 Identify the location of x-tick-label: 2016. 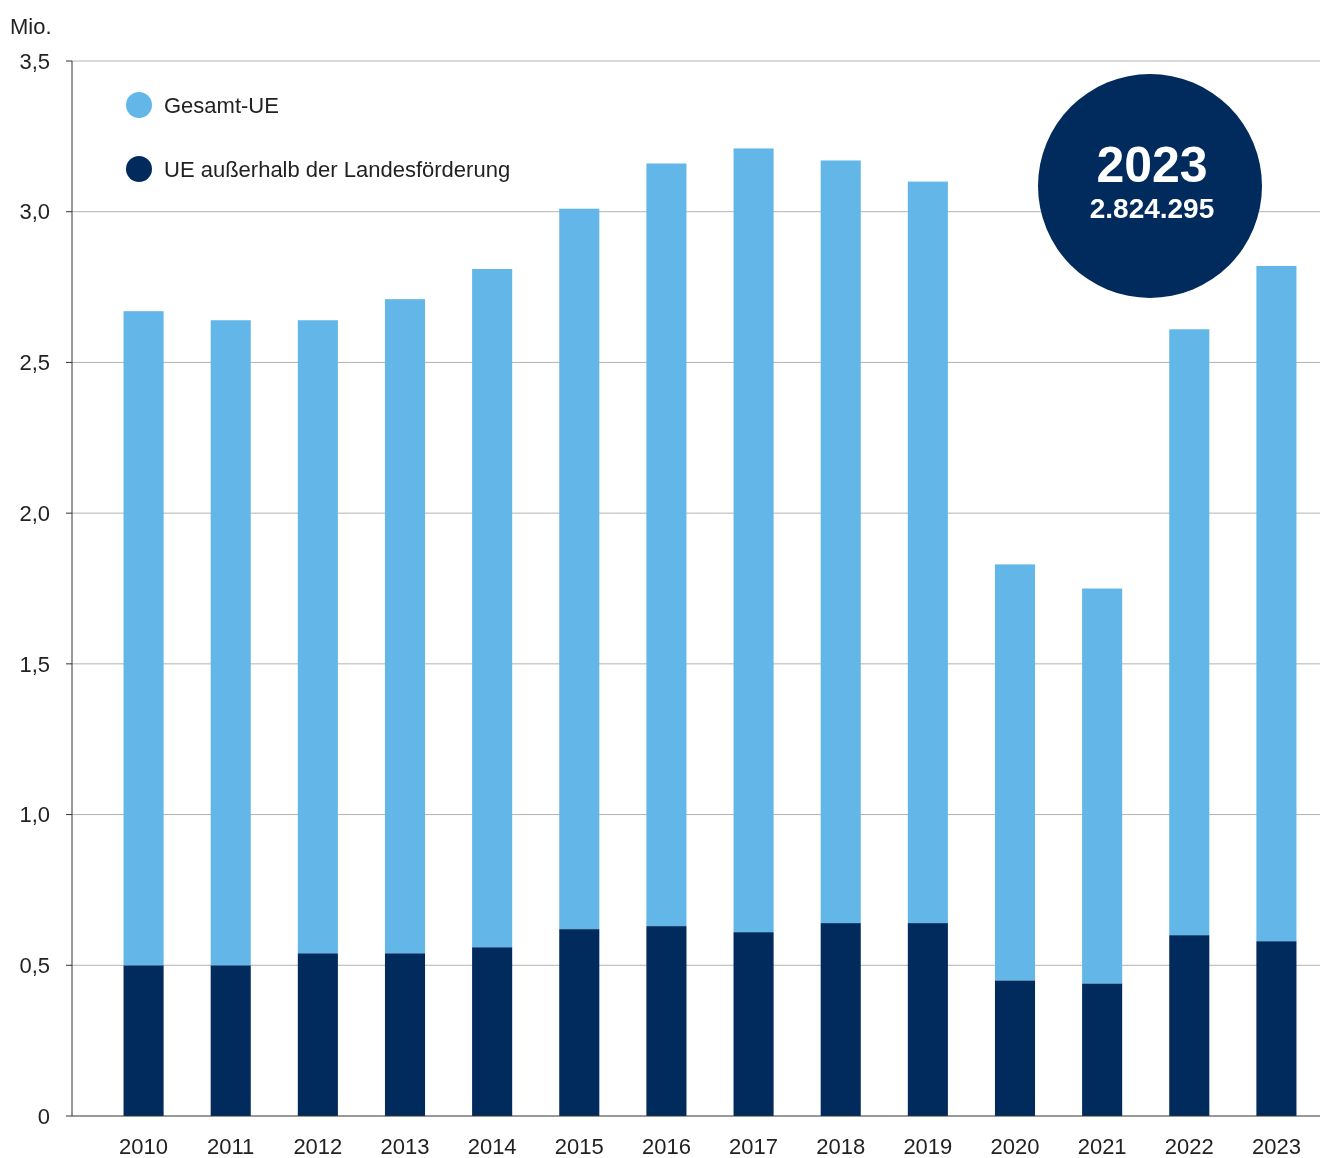
(666, 1146).